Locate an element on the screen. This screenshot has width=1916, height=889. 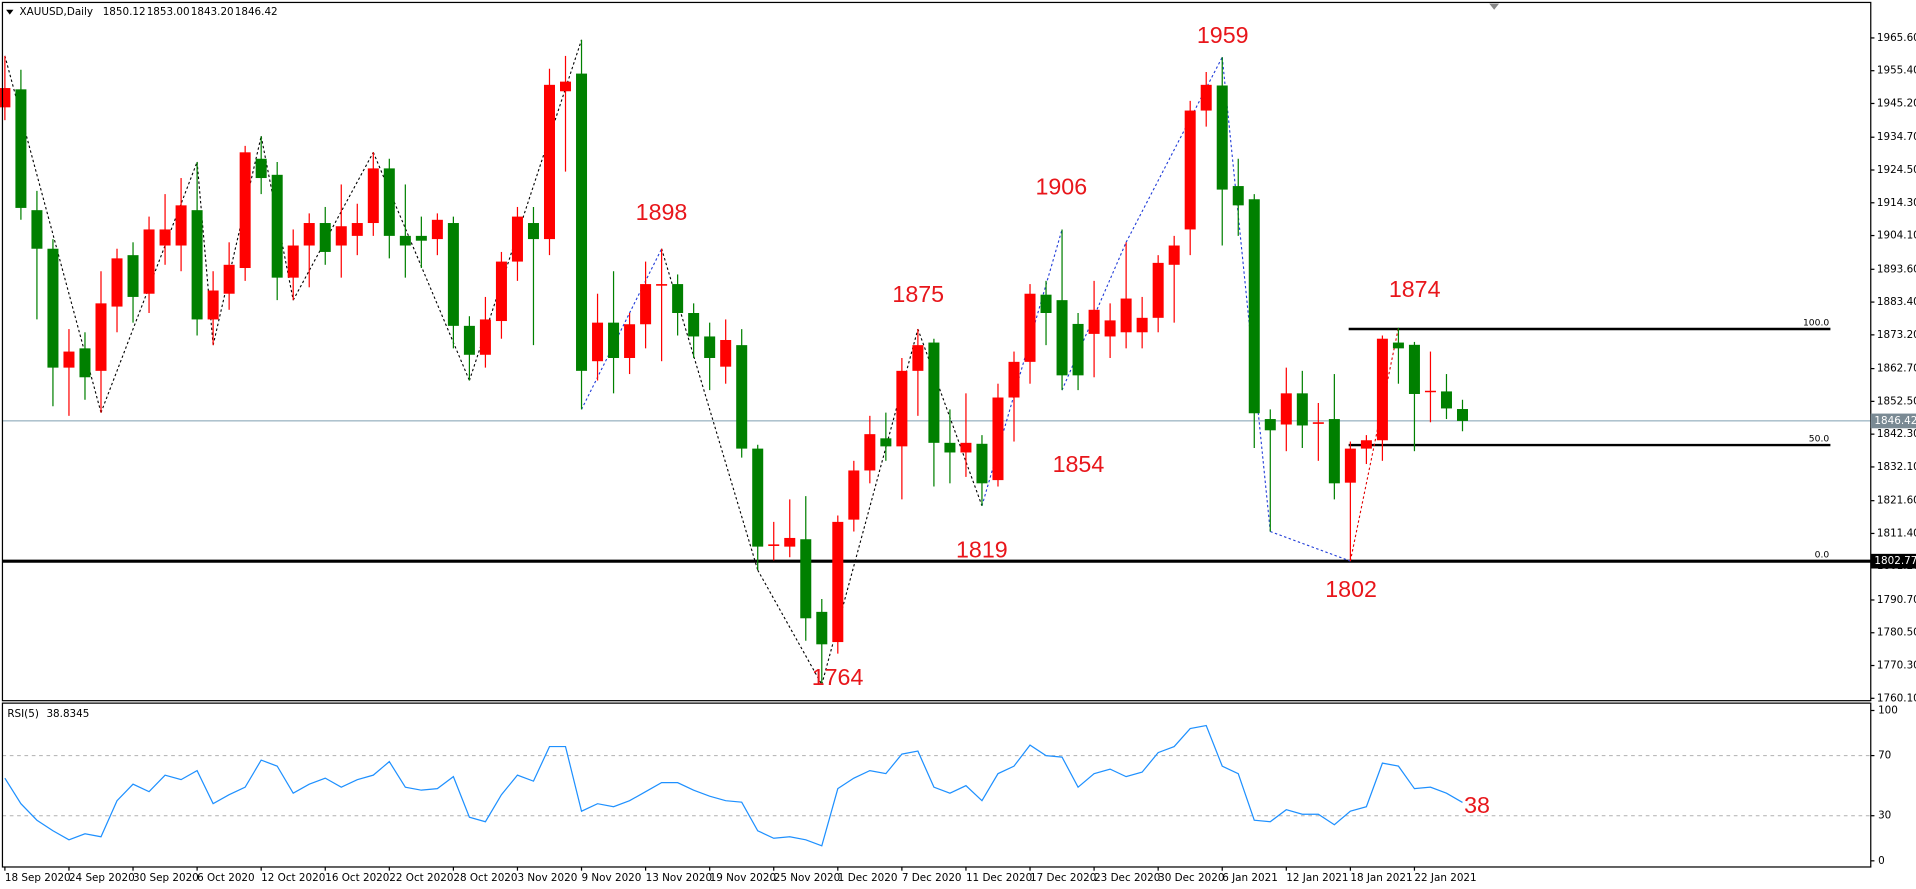
x-tick-label: 16 Oct 2020 is located at coordinates (357, 878).